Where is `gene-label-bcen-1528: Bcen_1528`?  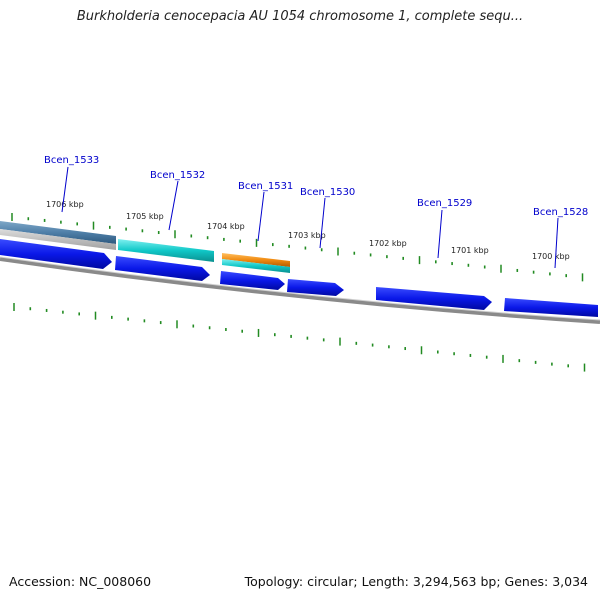
gene-label-bcen-1528: Bcen_1528 is located at coordinates (560, 212).